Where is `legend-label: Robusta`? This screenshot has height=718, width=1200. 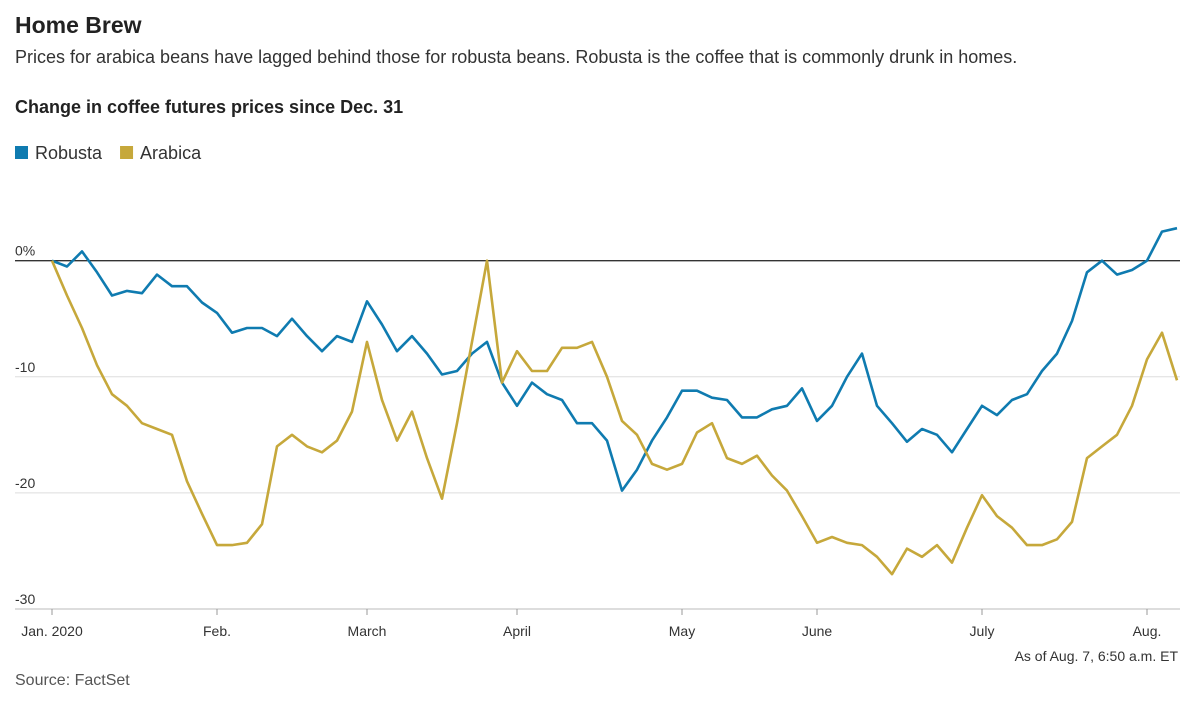 legend-label: Robusta is located at coordinates (69, 153).